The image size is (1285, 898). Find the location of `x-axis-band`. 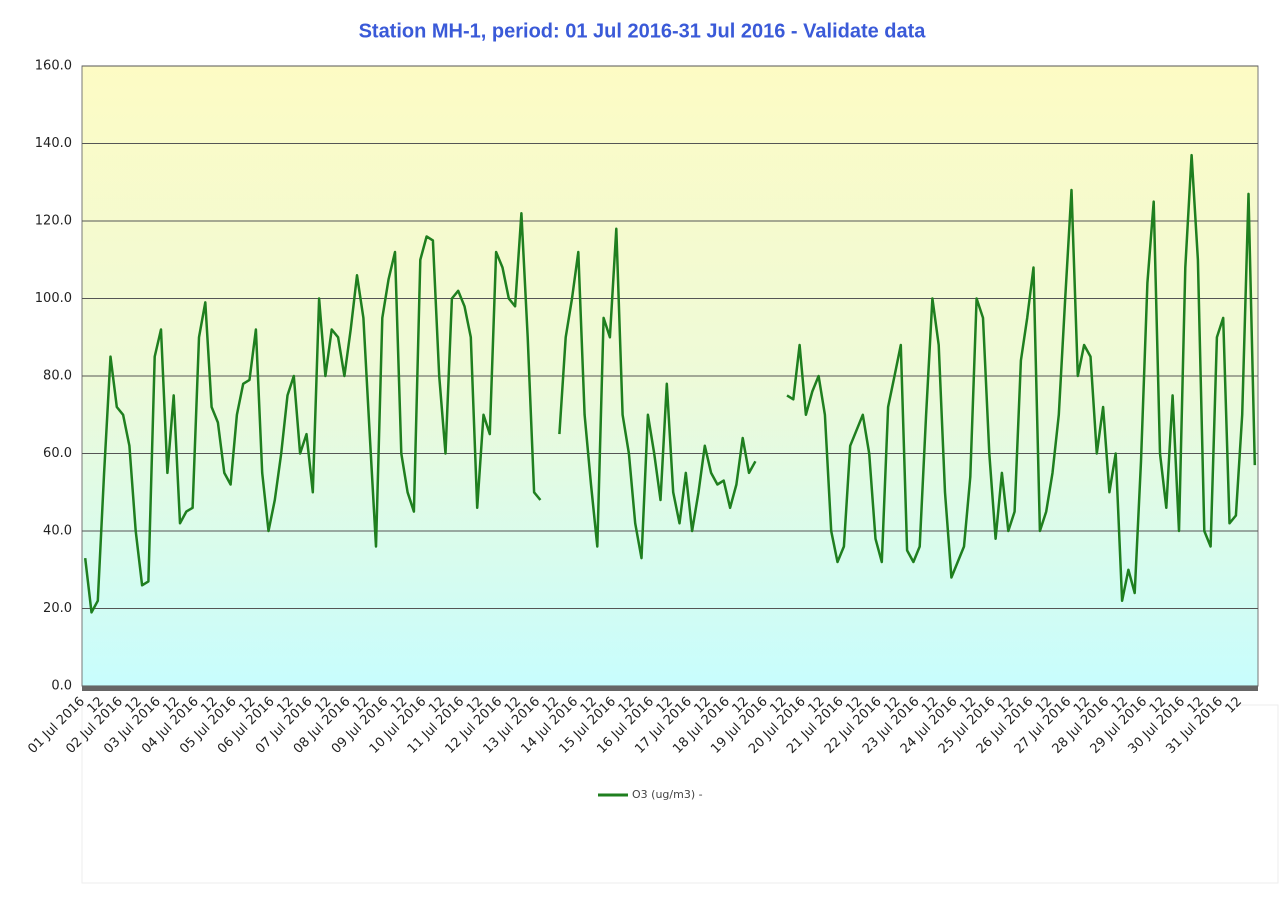

x-axis-band is located at coordinates (670, 688).